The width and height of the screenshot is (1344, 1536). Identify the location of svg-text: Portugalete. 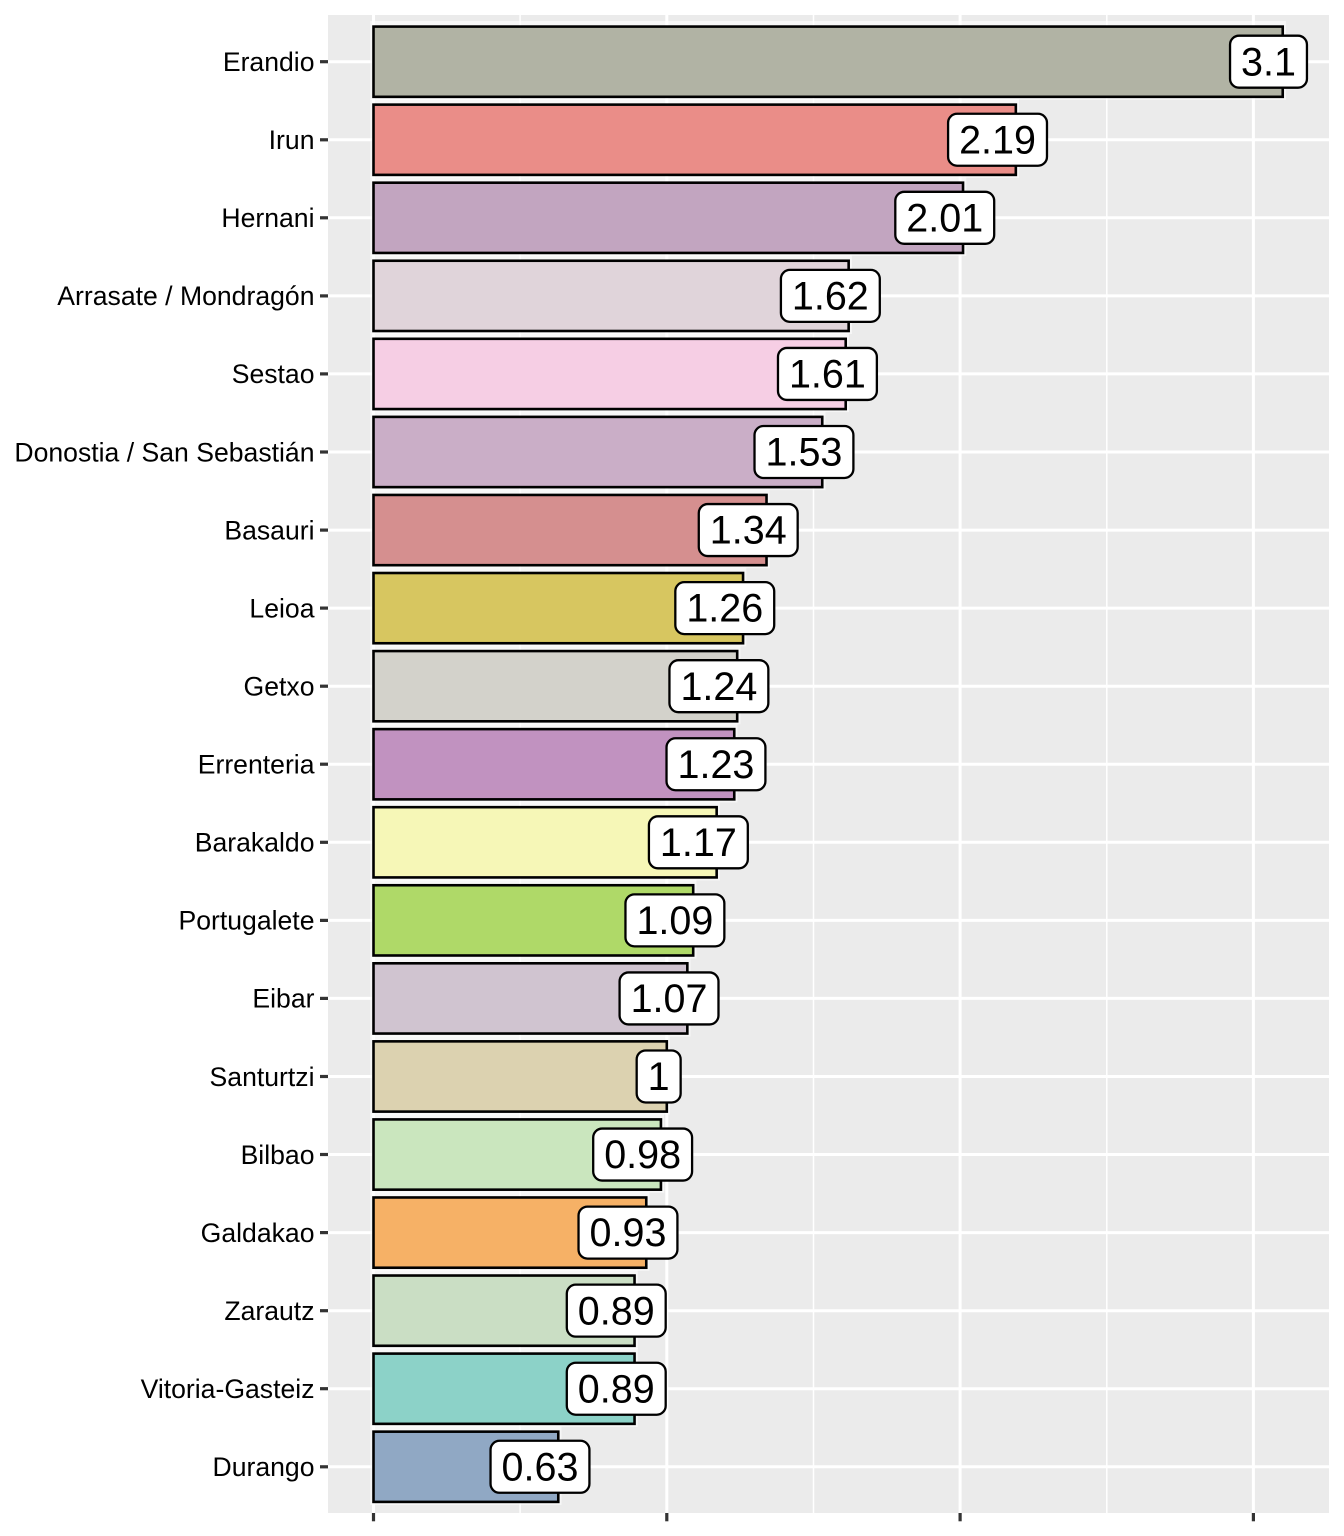
(246, 921).